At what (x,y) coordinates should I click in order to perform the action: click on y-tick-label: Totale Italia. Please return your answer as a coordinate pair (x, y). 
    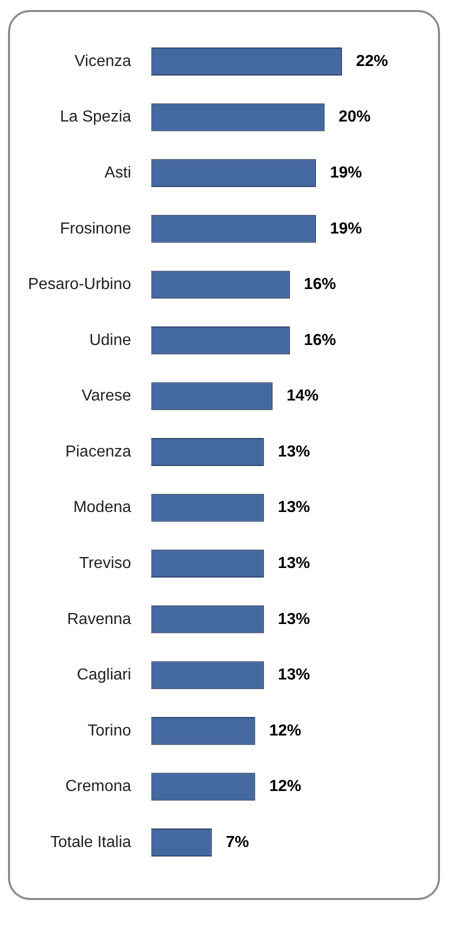
    Looking at the image, I should click on (91, 842).